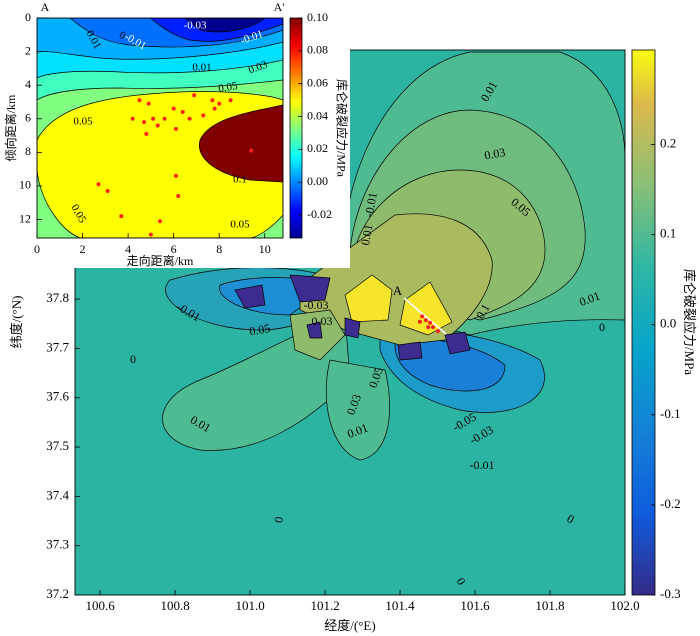 Image resolution: width=700 pixels, height=636 pixels. I want to click on contour-label: 0.1, so click(483, 311).